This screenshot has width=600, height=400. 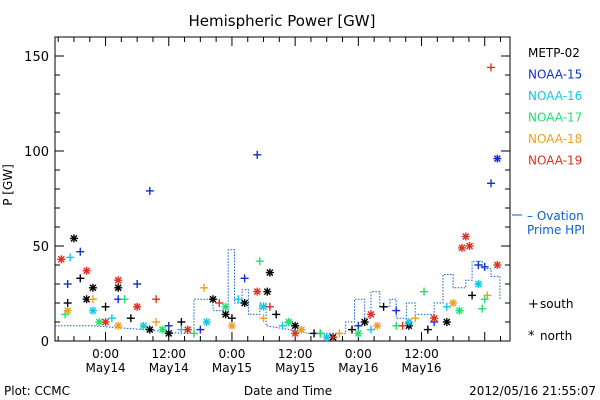 What do you see at coordinates (168, 354) in the screenshot?
I see `x-tick-label: 12:00` at bounding box center [168, 354].